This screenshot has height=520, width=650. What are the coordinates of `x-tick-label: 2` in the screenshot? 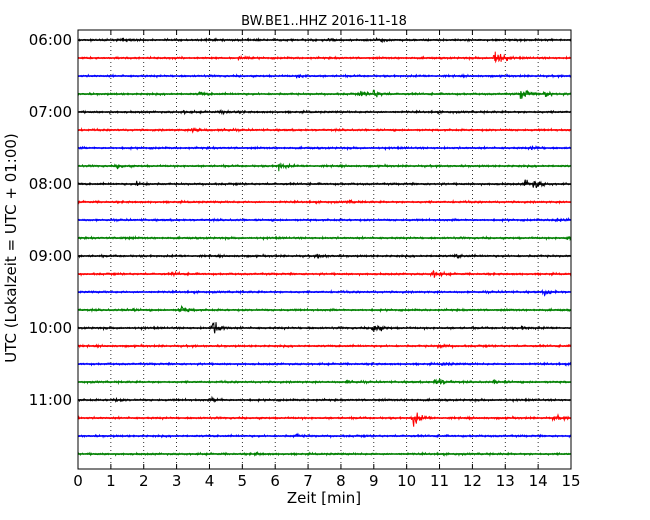 It's located at (144, 481).